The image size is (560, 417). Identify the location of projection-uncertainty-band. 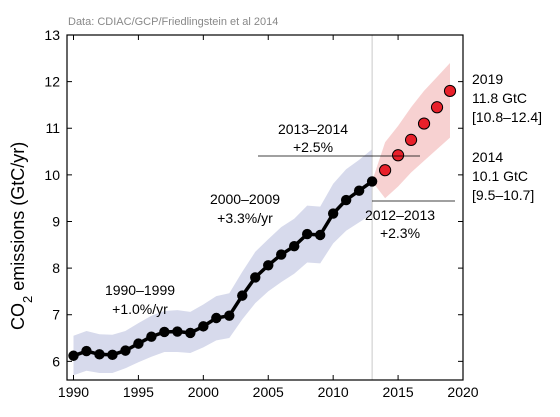
(411, 131).